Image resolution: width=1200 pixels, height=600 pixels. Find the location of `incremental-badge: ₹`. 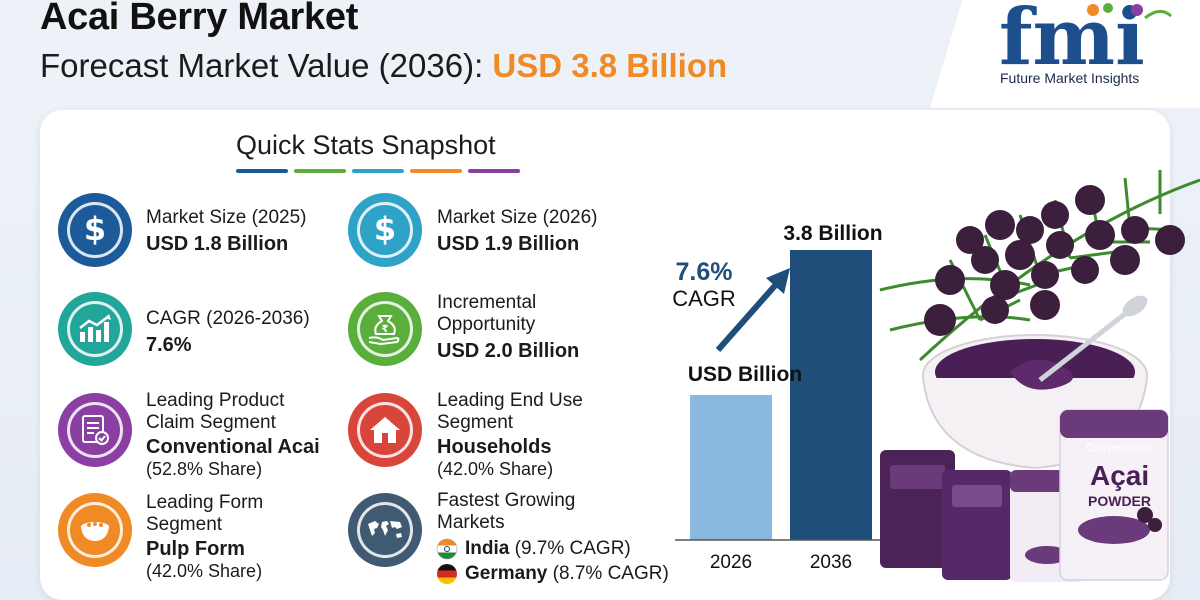

incremental-badge: ₹ is located at coordinates (385, 329).